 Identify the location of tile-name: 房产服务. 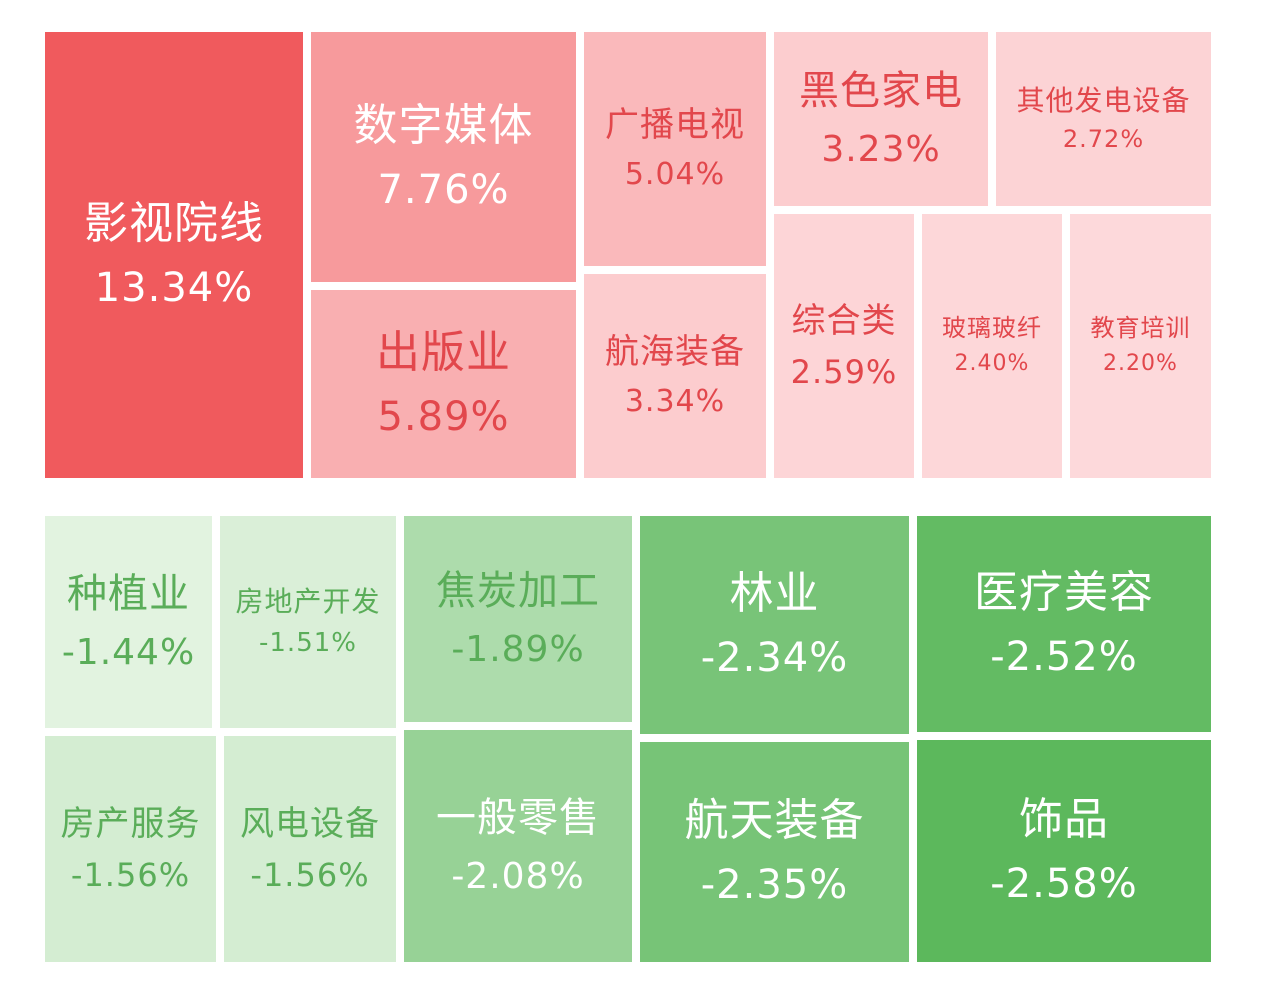
(130, 823).